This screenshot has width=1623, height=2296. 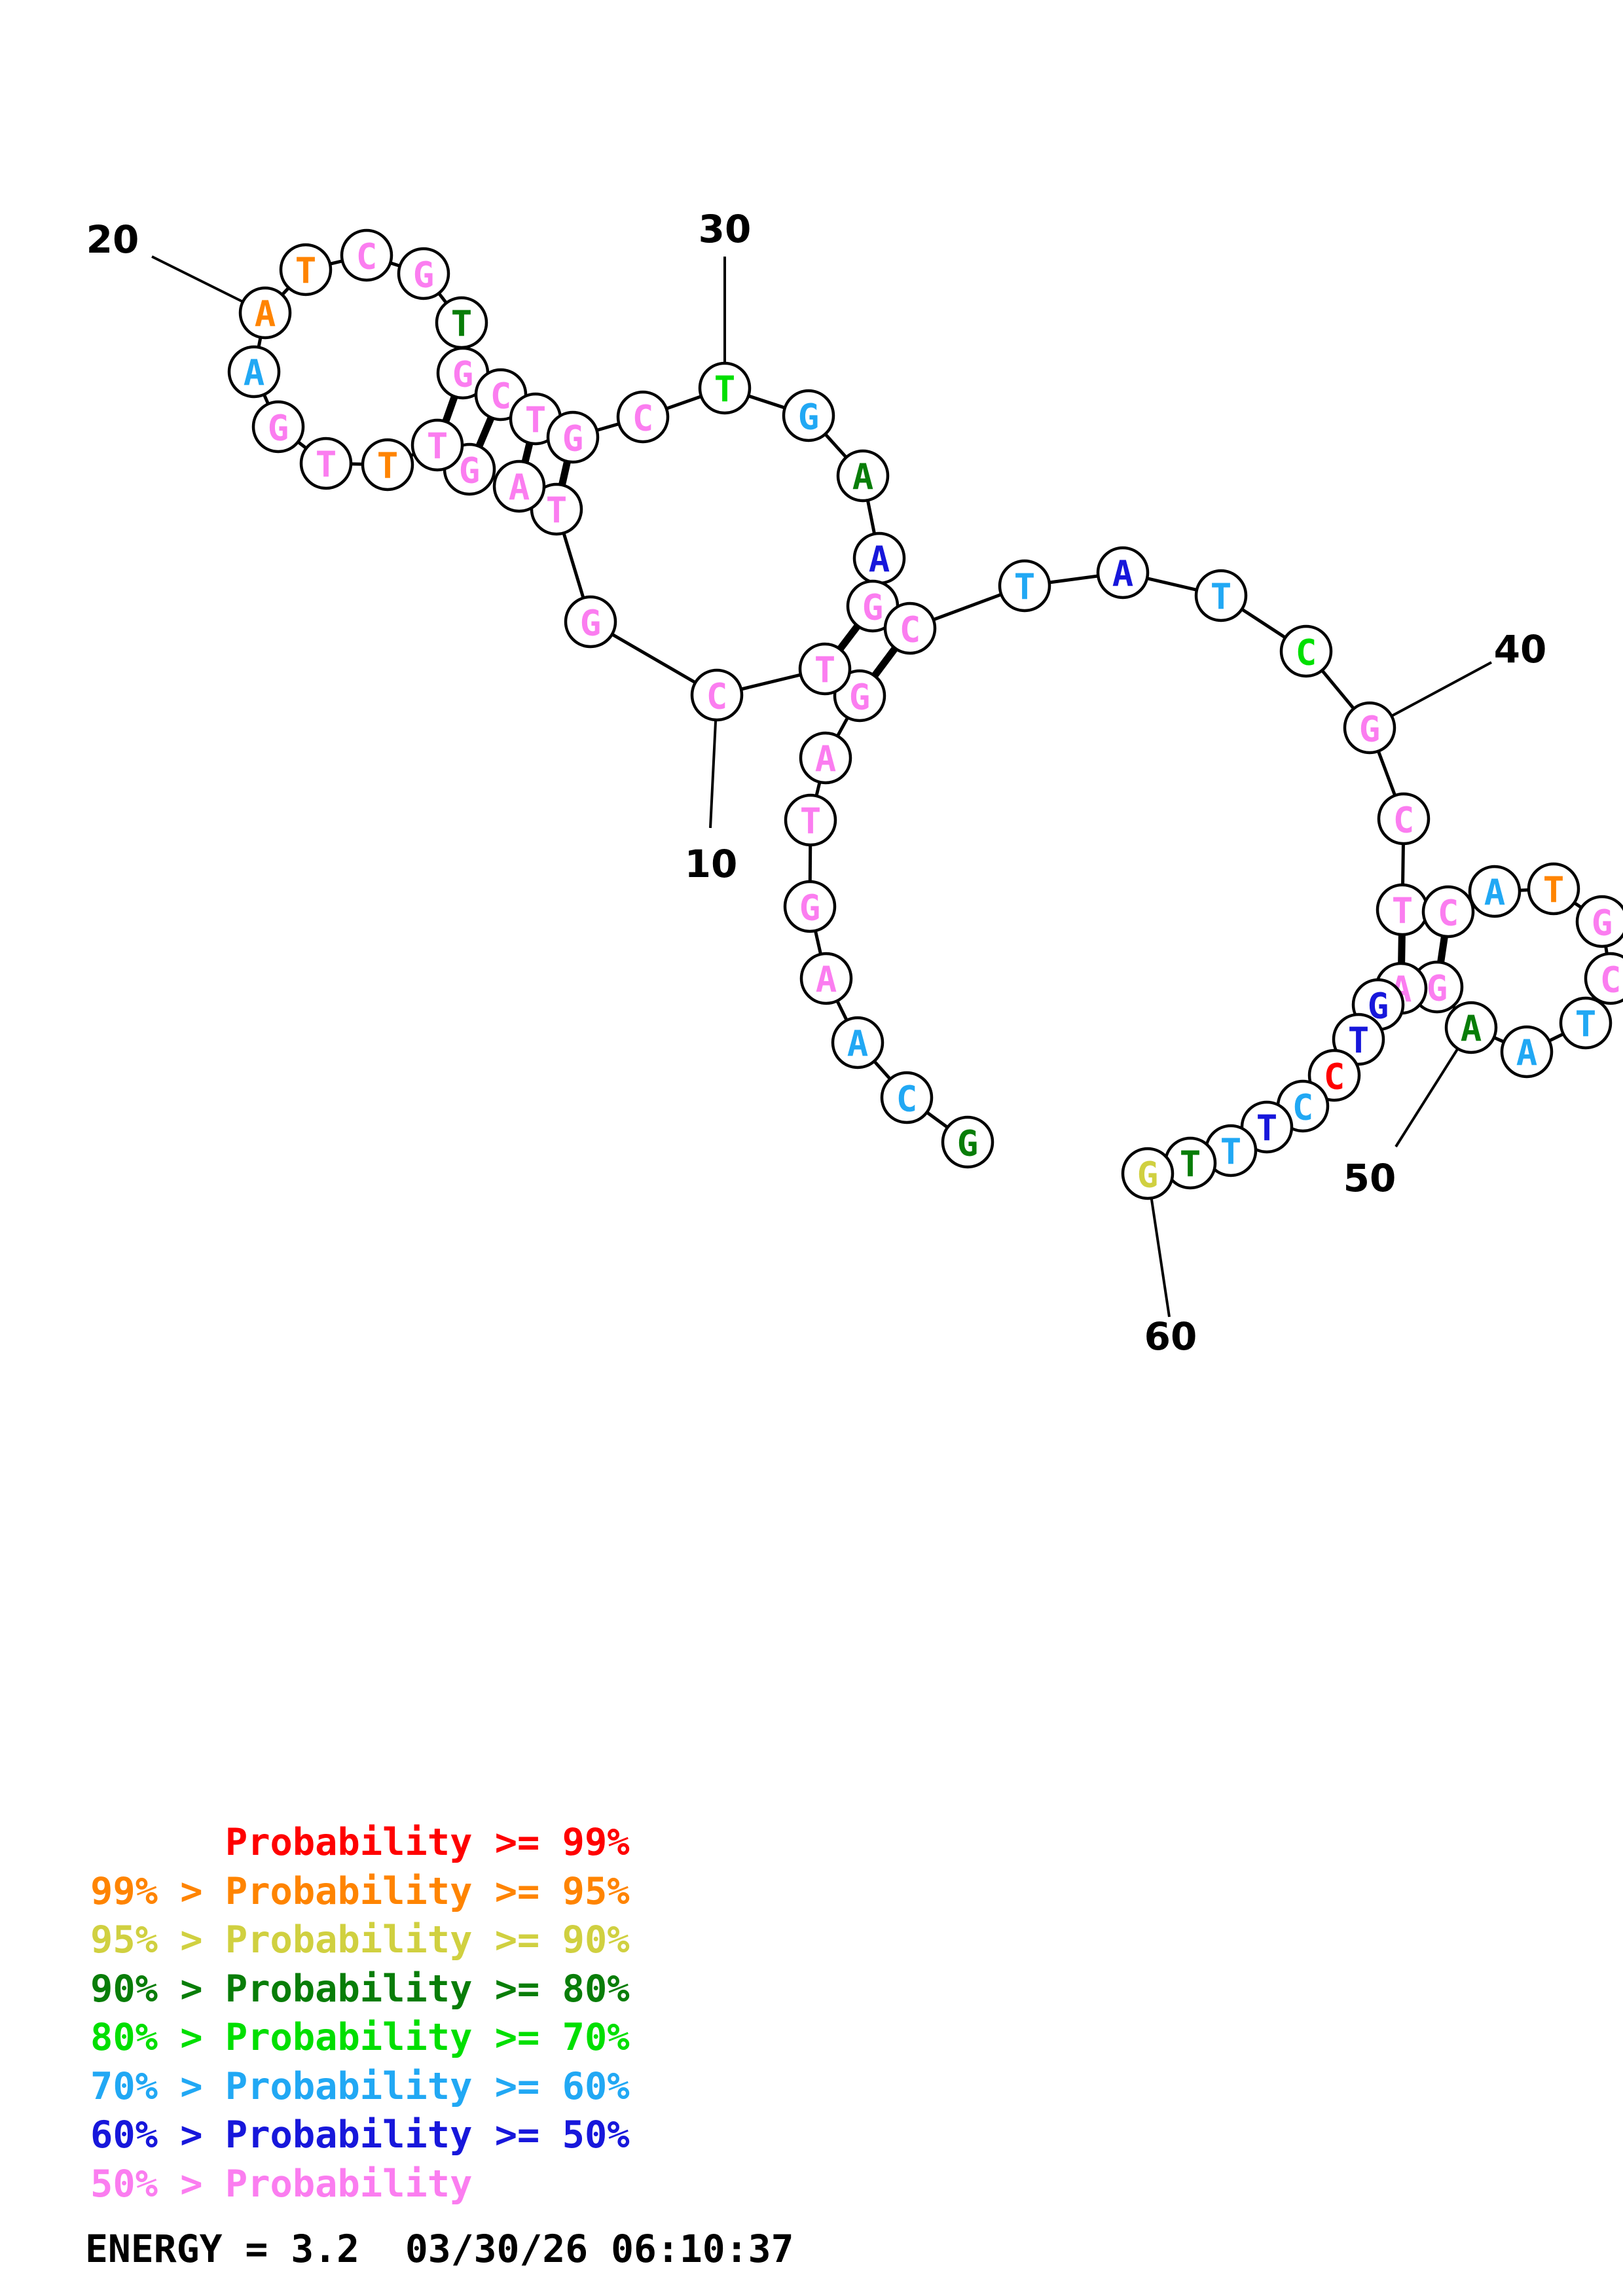 What do you see at coordinates (281, 2184) in the screenshot?
I see `legend-line: 50% > Probability` at bounding box center [281, 2184].